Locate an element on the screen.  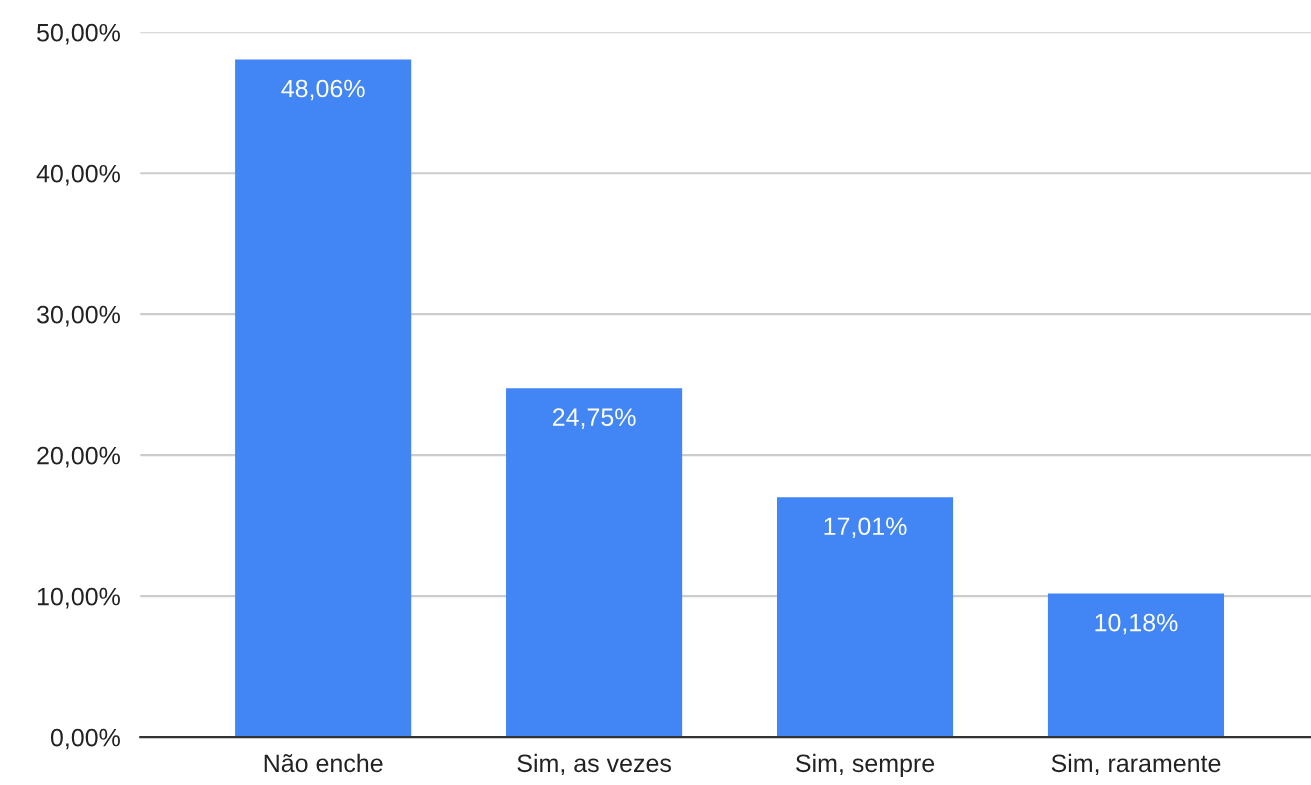
data-label: 48,06% is located at coordinates (323, 90).